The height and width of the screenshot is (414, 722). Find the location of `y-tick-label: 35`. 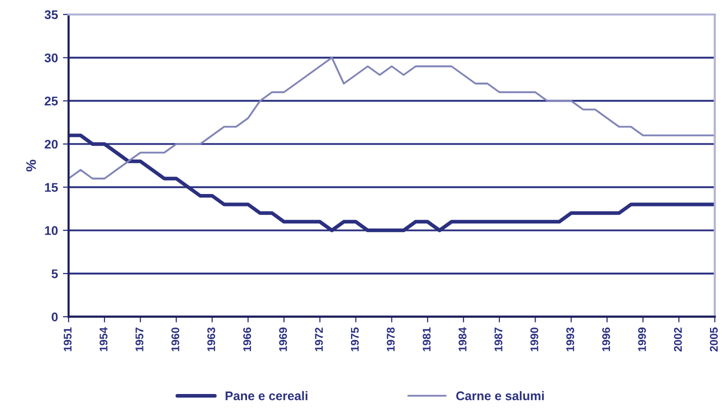

y-tick-label: 35 is located at coordinates (51, 15).